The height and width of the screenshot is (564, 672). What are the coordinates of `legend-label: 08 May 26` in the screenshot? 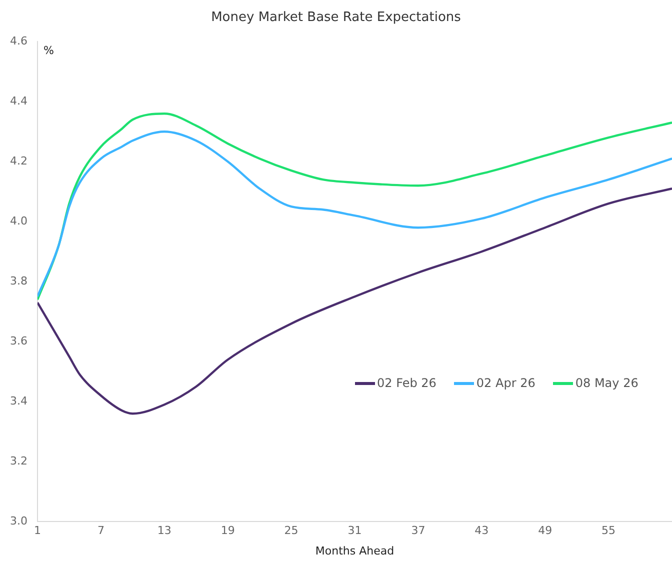 It's located at (606, 383).